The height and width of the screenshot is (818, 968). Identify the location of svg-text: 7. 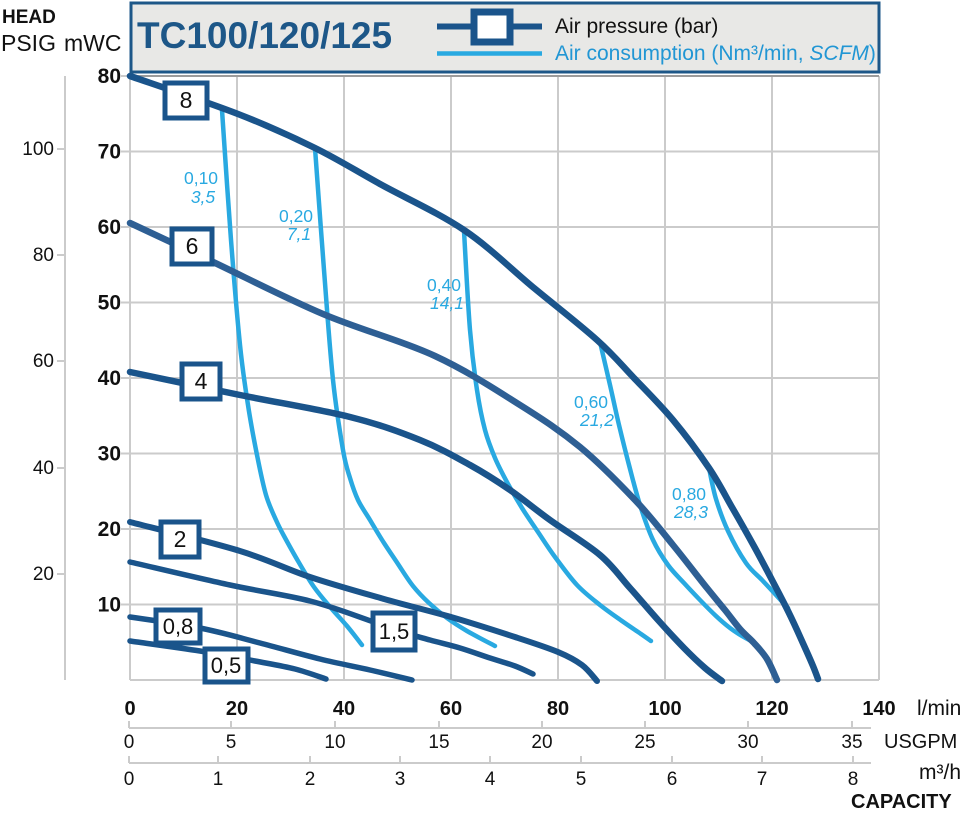
(762, 779).